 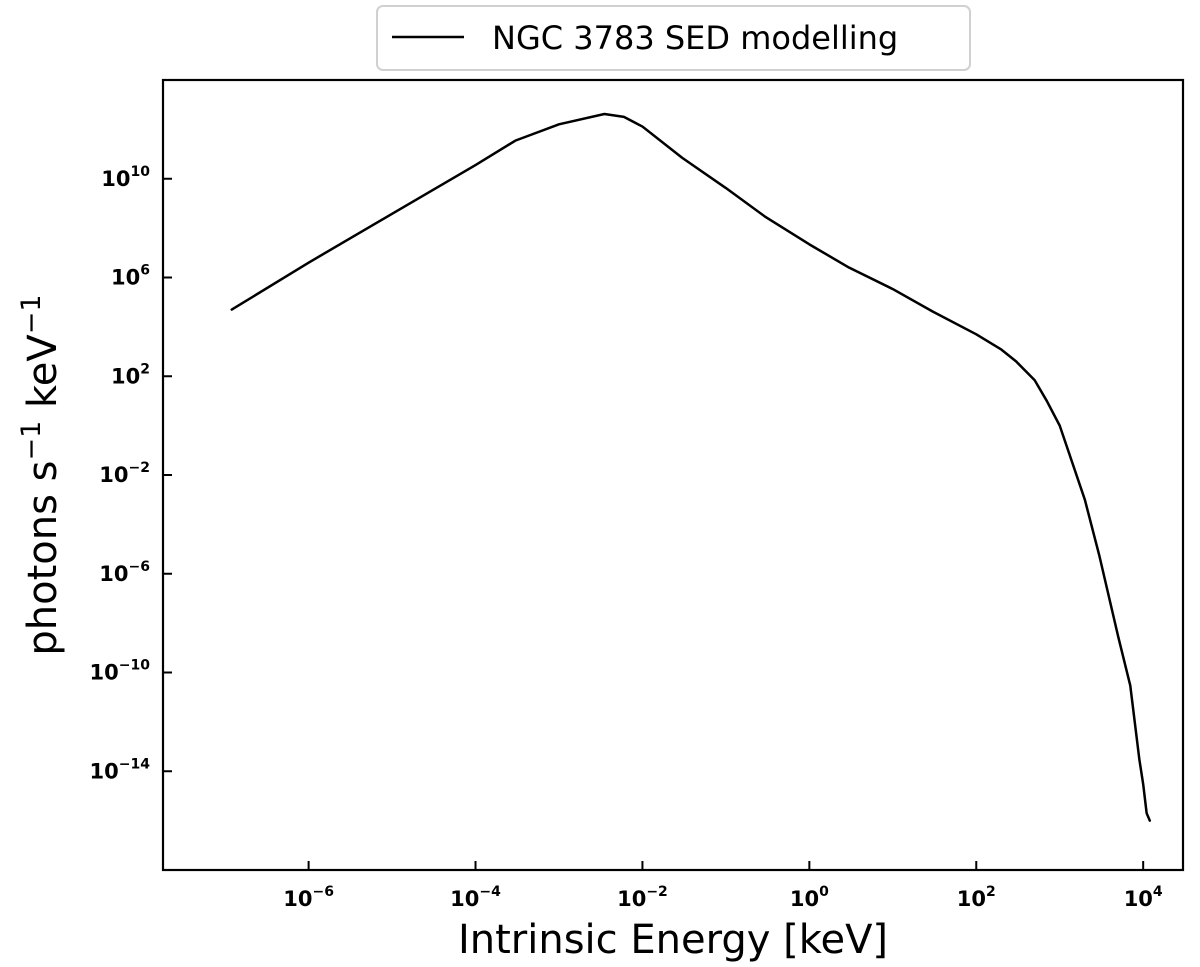 What do you see at coordinates (723, 886) in the screenshot?
I see `x-axis-ticks: 10⁻⁶ 10⁻⁴ 10⁻² 10⁰ 10² 10⁴` at bounding box center [723, 886].